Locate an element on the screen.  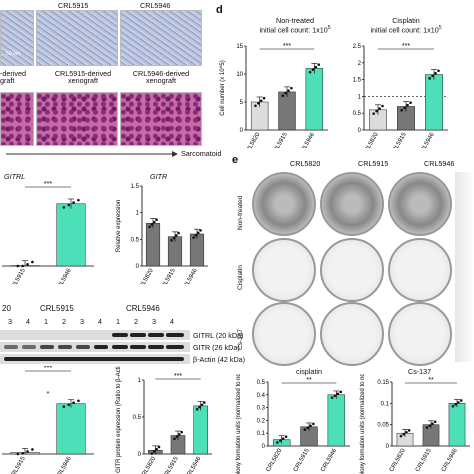
cell-title-crl5946: CRL5946 is located at coordinates (155, 5).